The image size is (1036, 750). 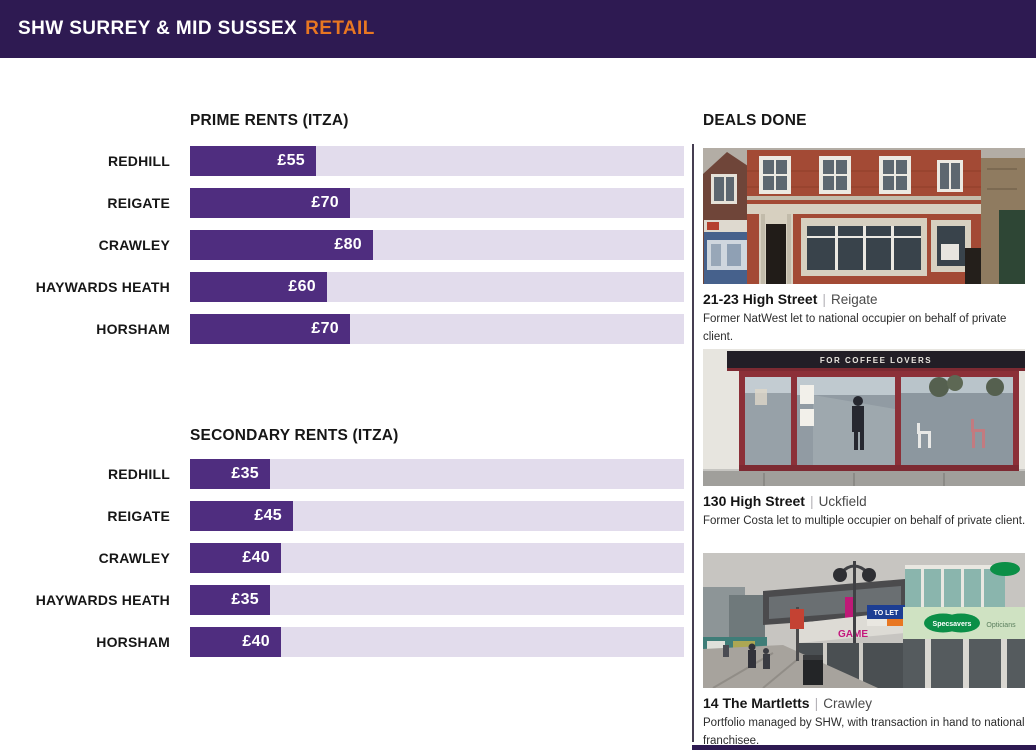 I want to click on chart-row: HAYWARDS HEATH £60, so click(x=342, y=287).